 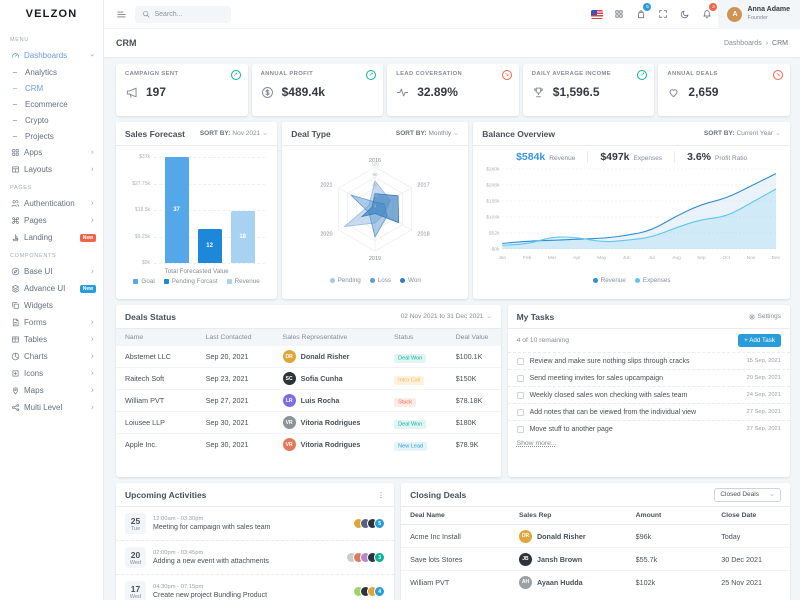 I want to click on add-task-button: + Add Task, so click(x=759, y=340).